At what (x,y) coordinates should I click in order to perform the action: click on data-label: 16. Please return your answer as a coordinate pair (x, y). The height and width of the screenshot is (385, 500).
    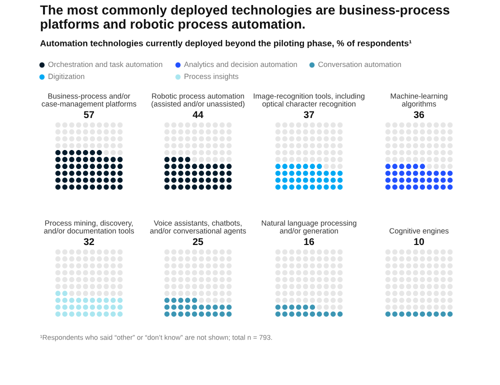
    Looking at the image, I should click on (309, 242).